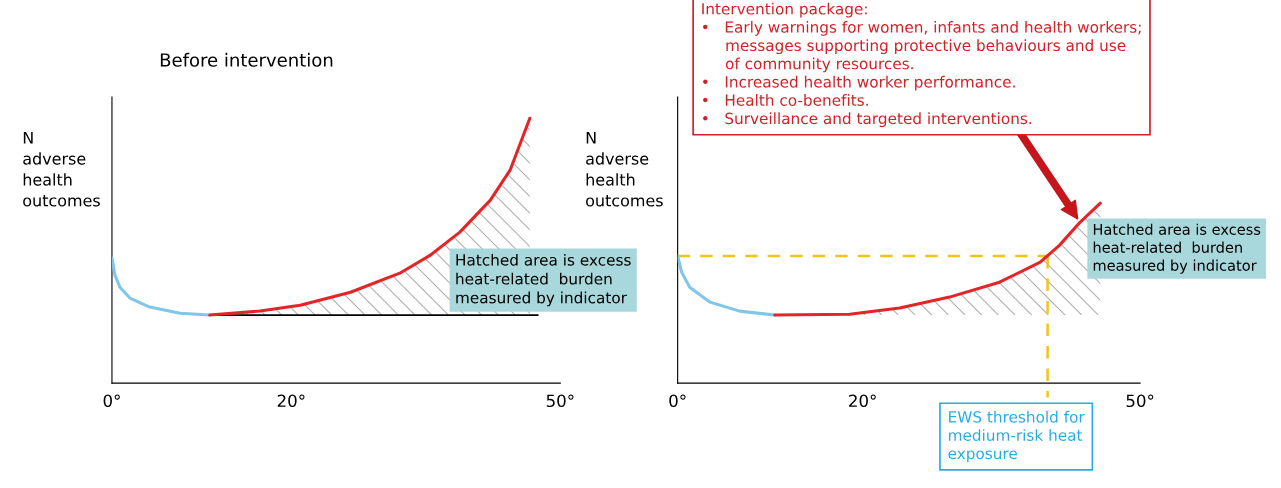 The height and width of the screenshot is (488, 1281). What do you see at coordinates (246, 59) in the screenshot?
I see `chart-title: Before intervention` at bounding box center [246, 59].